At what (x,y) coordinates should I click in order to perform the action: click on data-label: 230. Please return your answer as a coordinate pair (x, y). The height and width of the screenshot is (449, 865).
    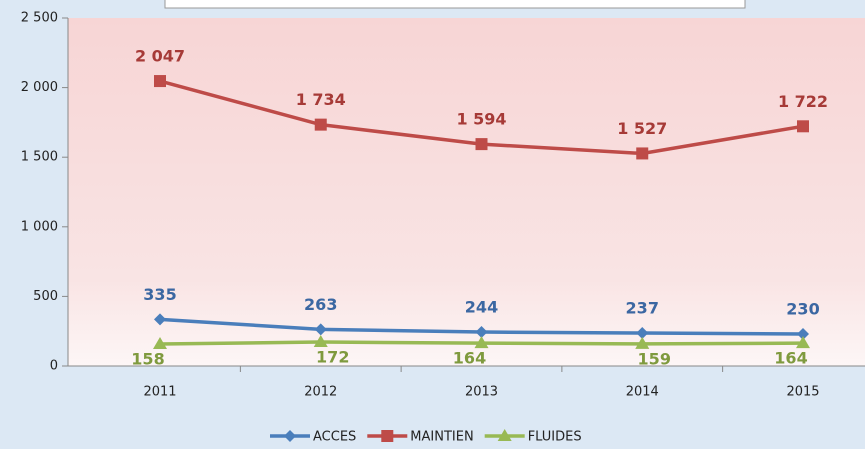
    Looking at the image, I should click on (802, 308).